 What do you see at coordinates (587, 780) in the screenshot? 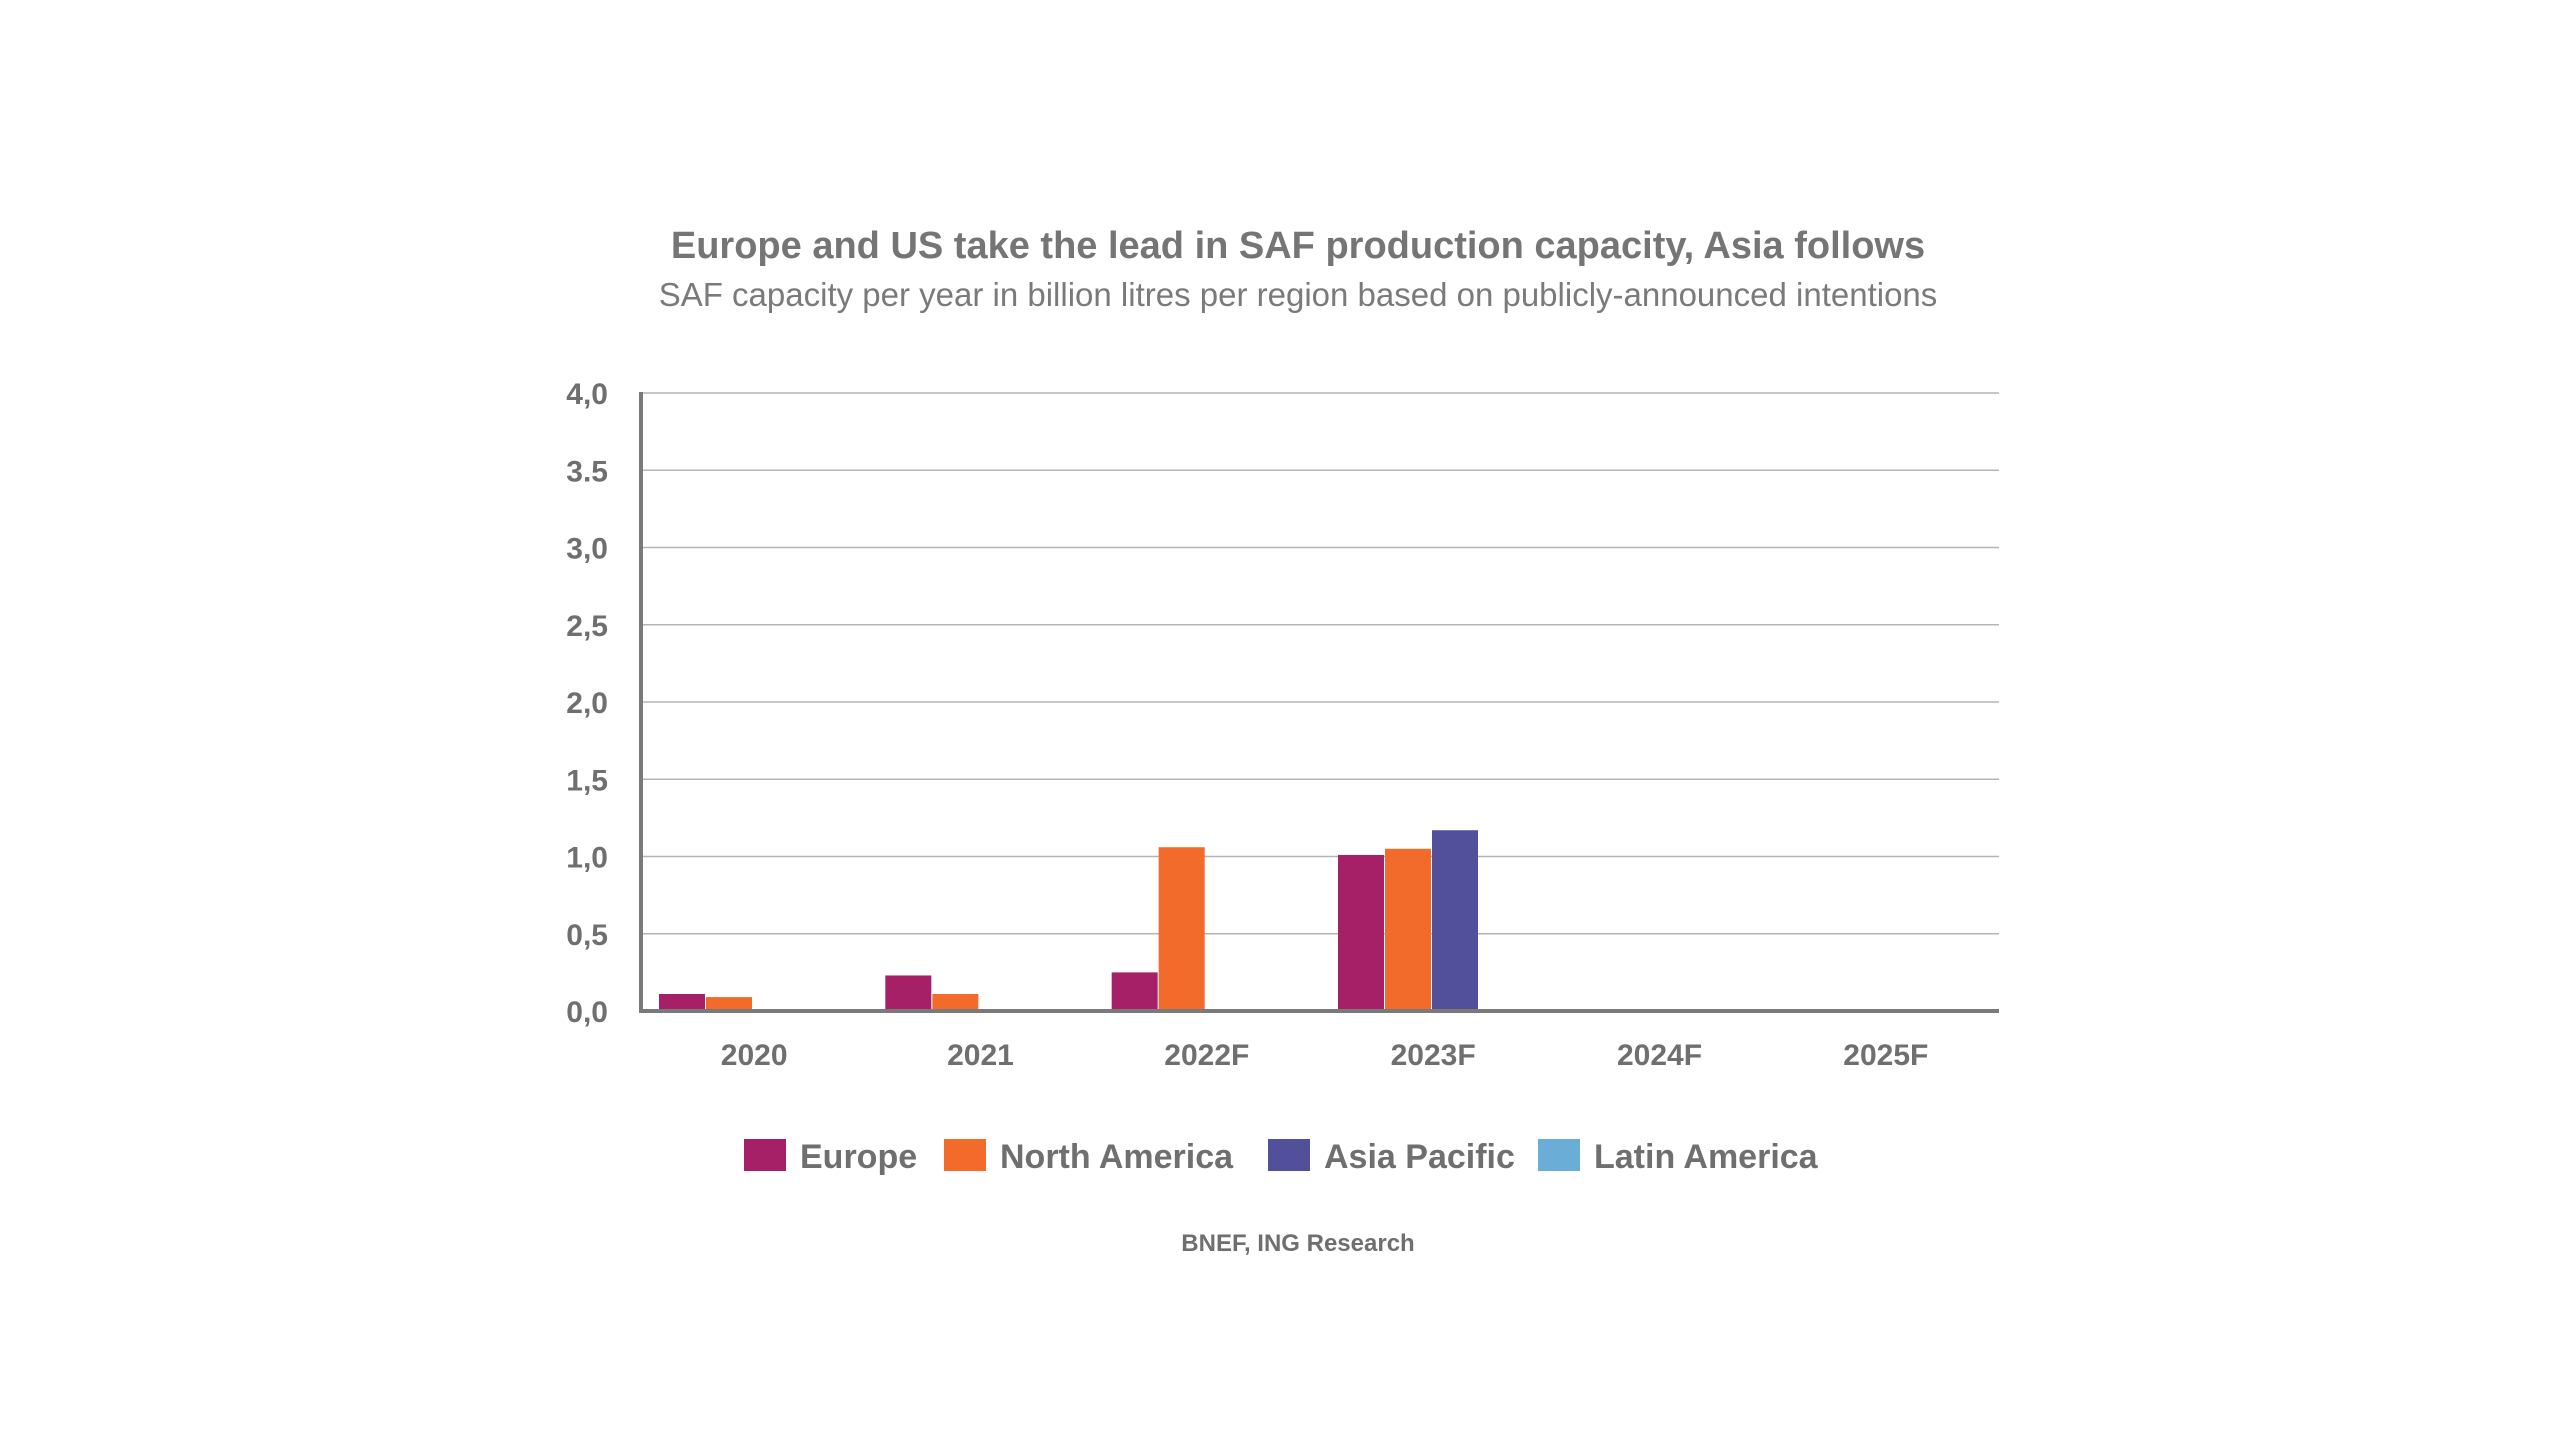
I see `y-tick-label: 1,5` at bounding box center [587, 780].